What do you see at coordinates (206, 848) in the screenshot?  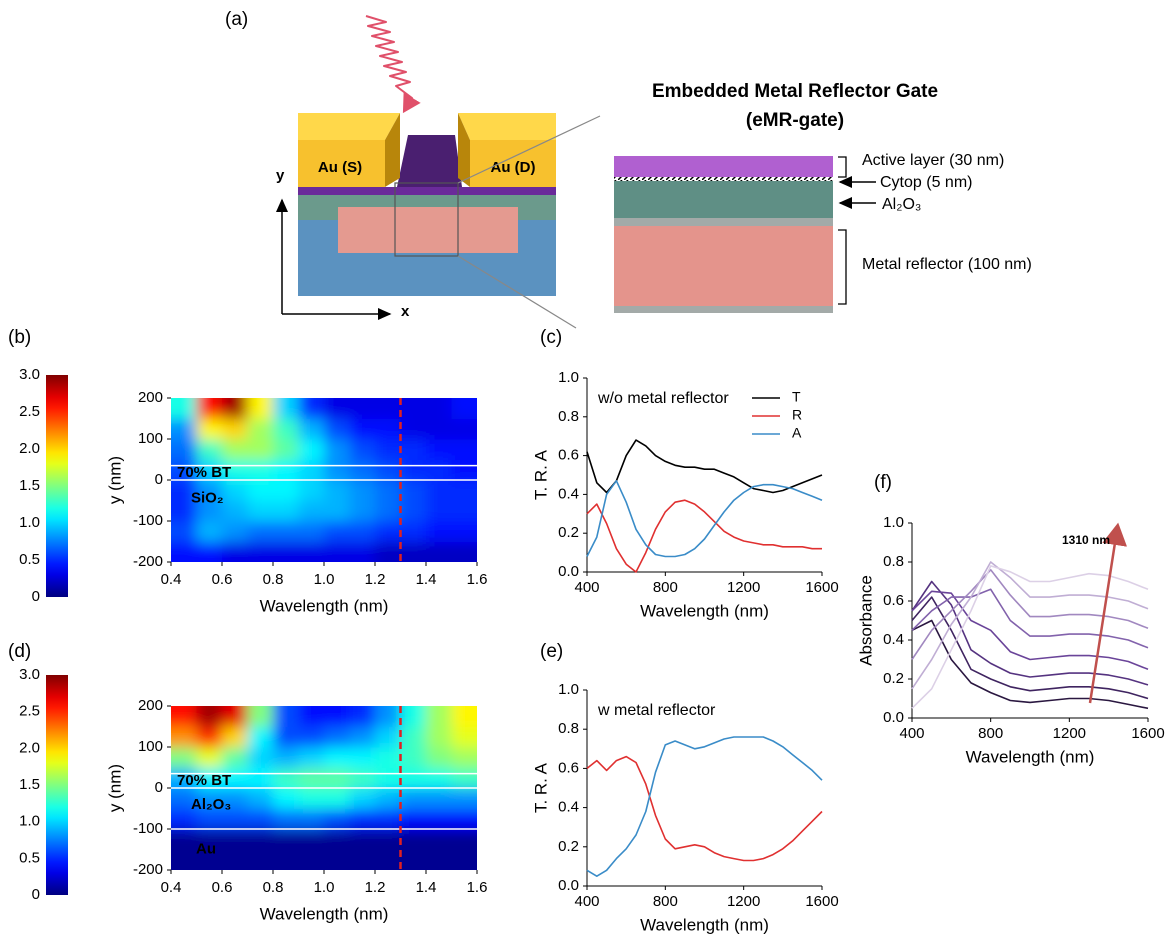 I see `annotation: Au` at bounding box center [206, 848].